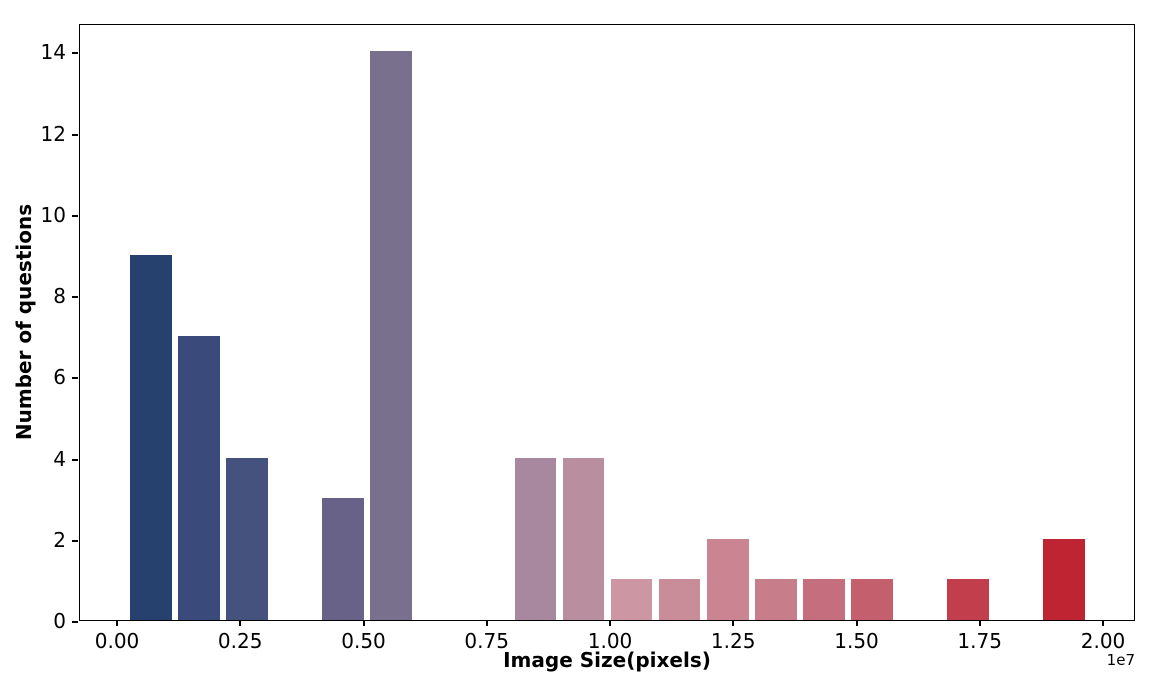 The image size is (1153, 682). What do you see at coordinates (1103, 641) in the screenshot?
I see `x-tick-label: 2.00` at bounding box center [1103, 641].